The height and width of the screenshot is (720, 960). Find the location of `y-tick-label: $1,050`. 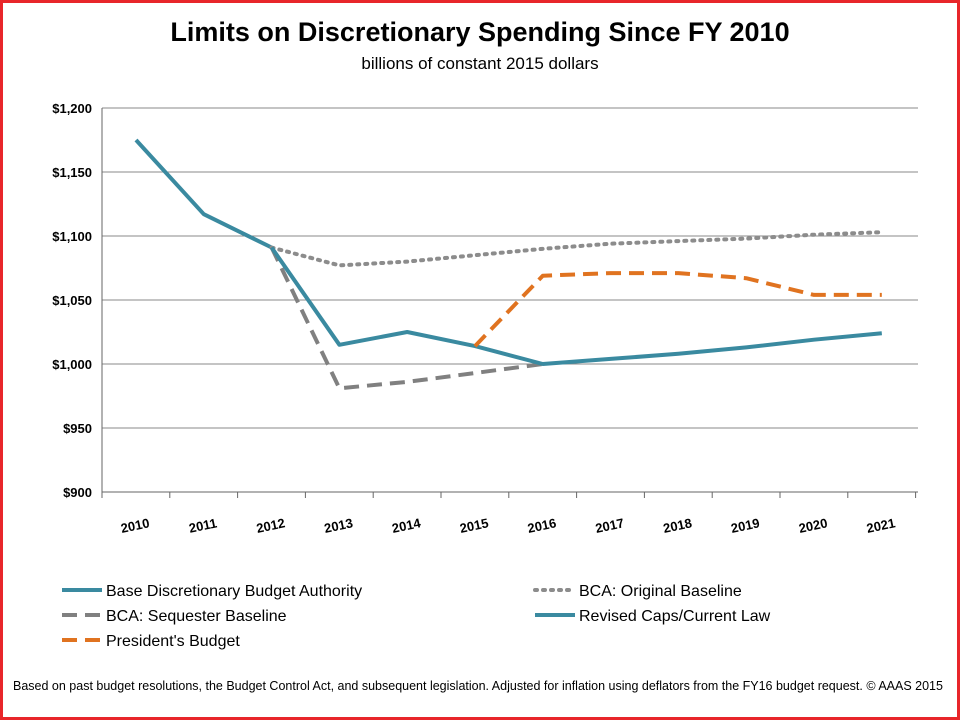

y-tick-label: $1,050 is located at coordinates (72, 300).